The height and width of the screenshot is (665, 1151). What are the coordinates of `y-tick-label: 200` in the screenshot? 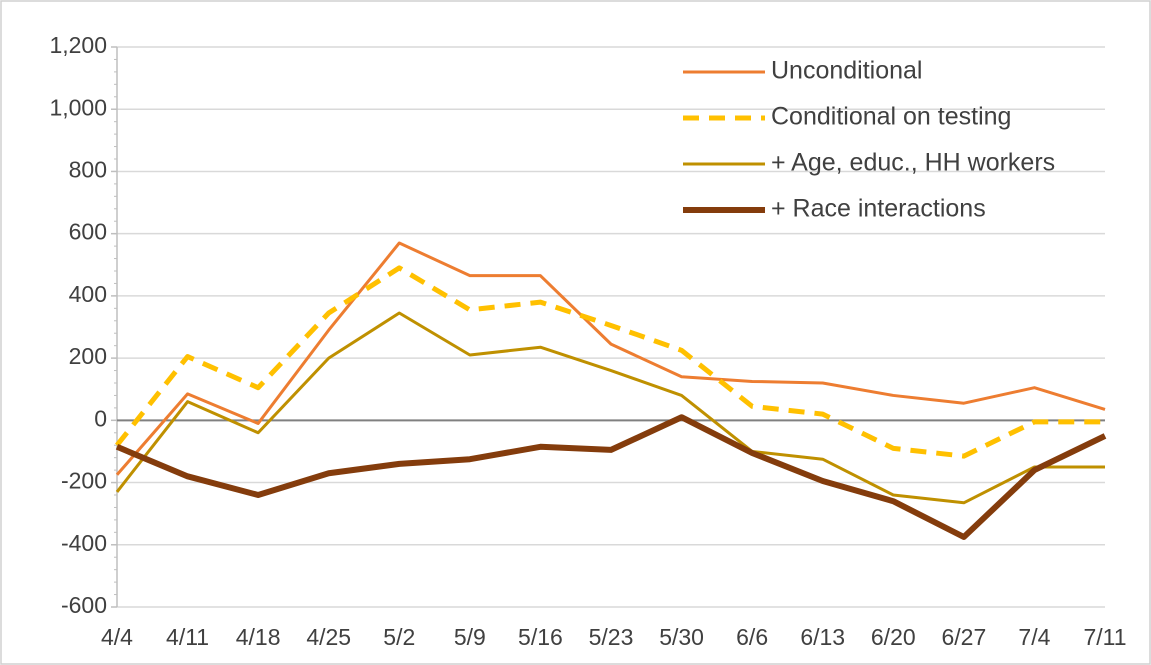 It's located at (88, 356).